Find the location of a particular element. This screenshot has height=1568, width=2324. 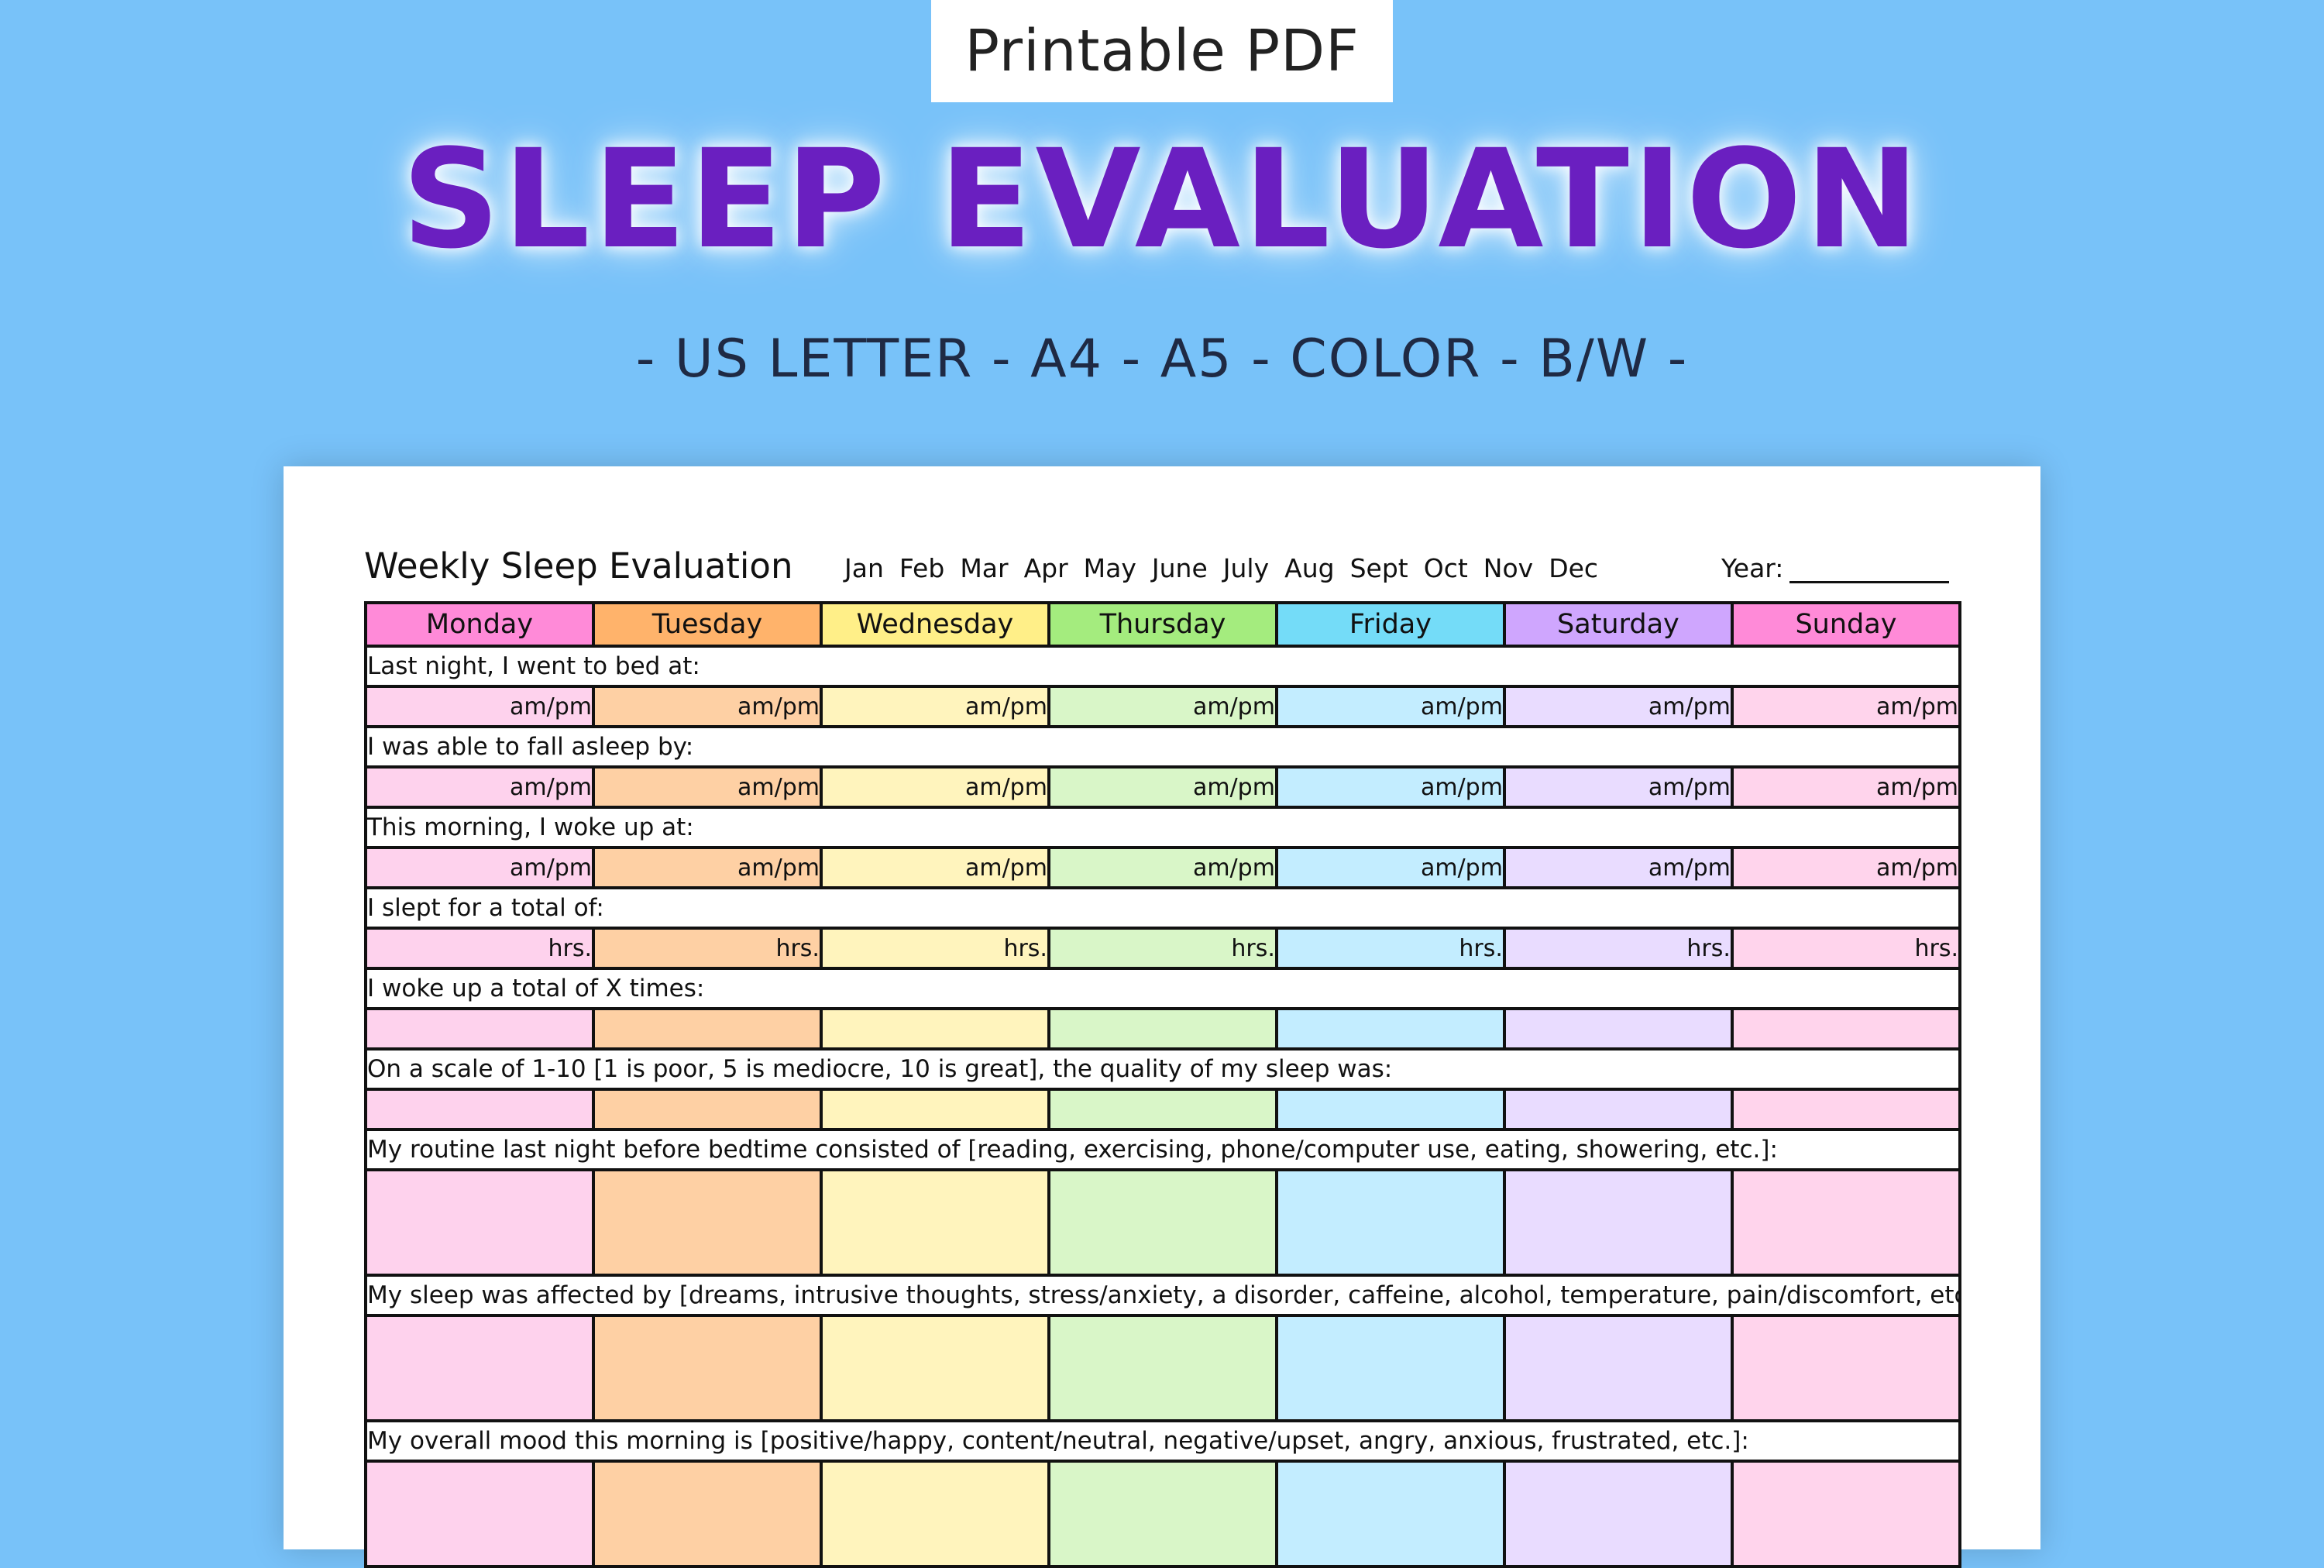

question-row: I woke up a total of X times: is located at coordinates (1162, 989).